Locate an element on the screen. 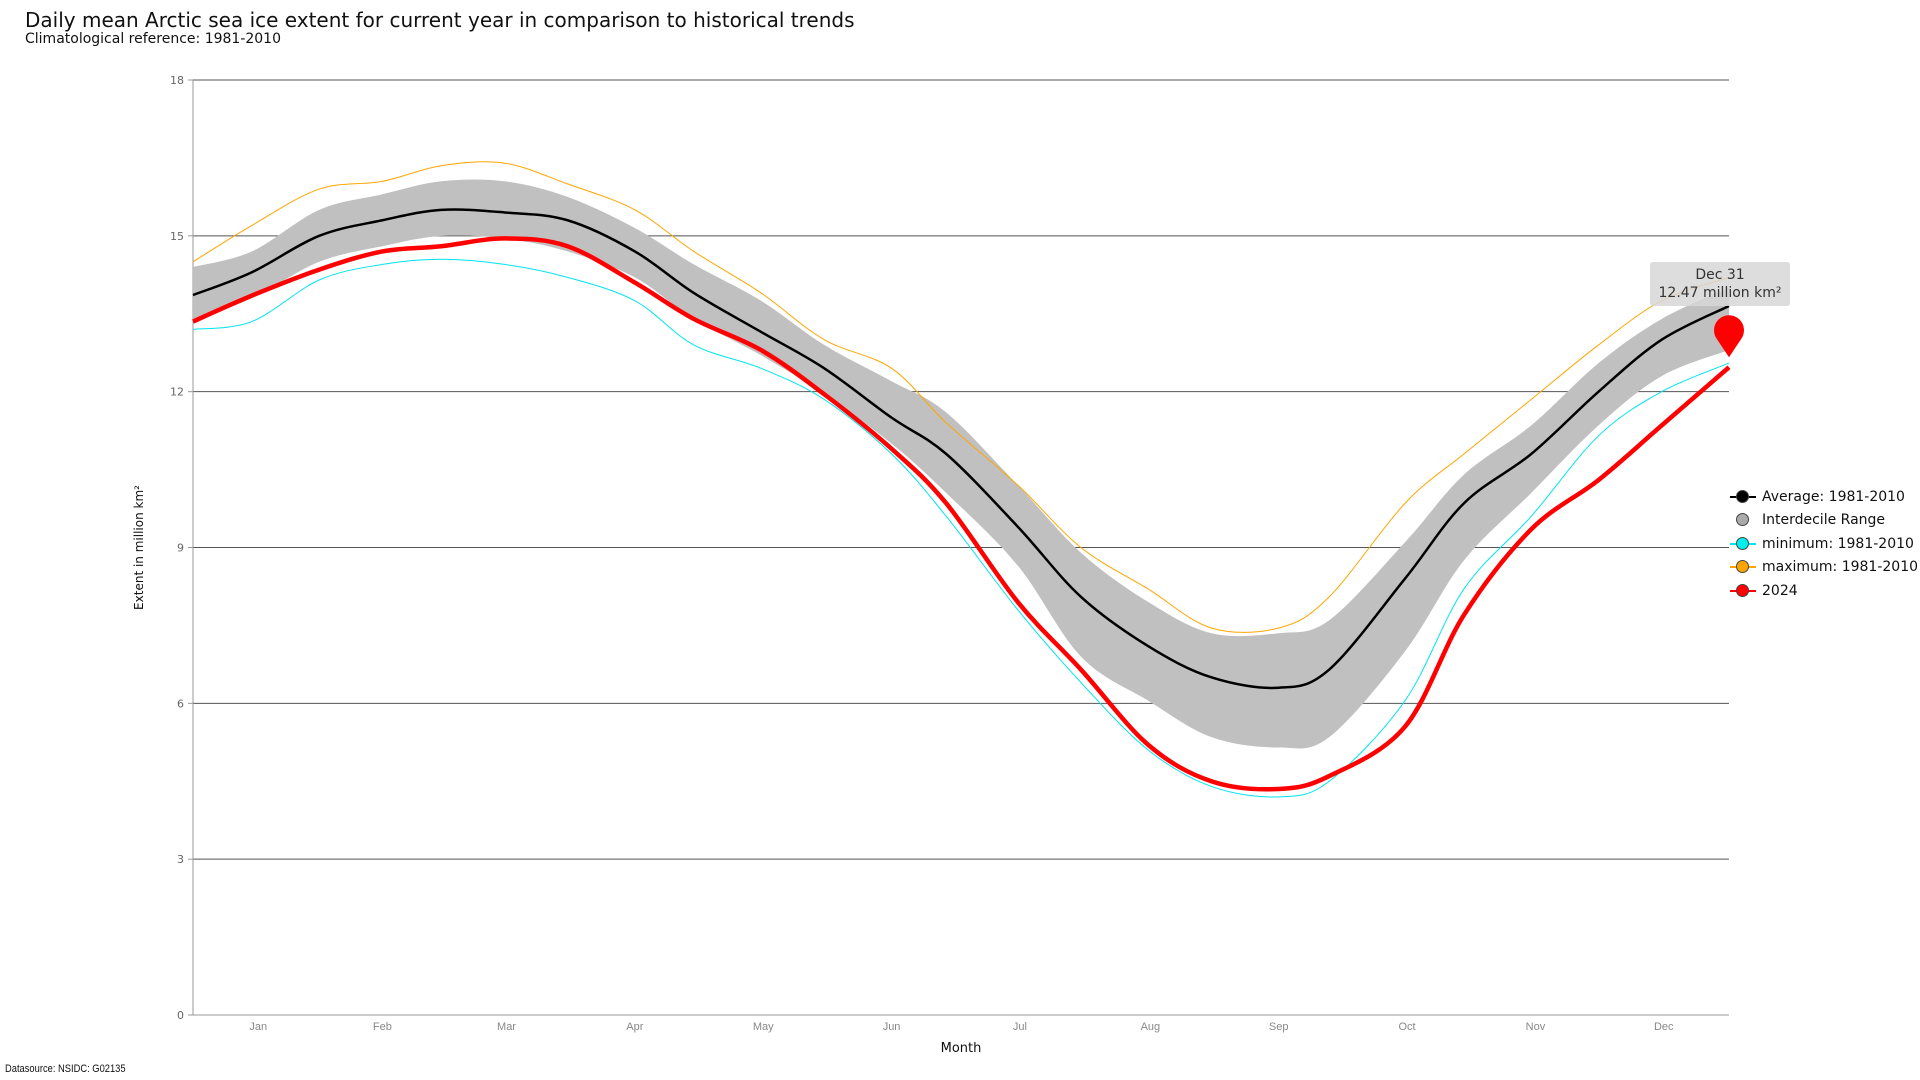 The height and width of the screenshot is (1080, 1920). legend-item-average: Average: 1981-2010 is located at coordinates (1824, 497).